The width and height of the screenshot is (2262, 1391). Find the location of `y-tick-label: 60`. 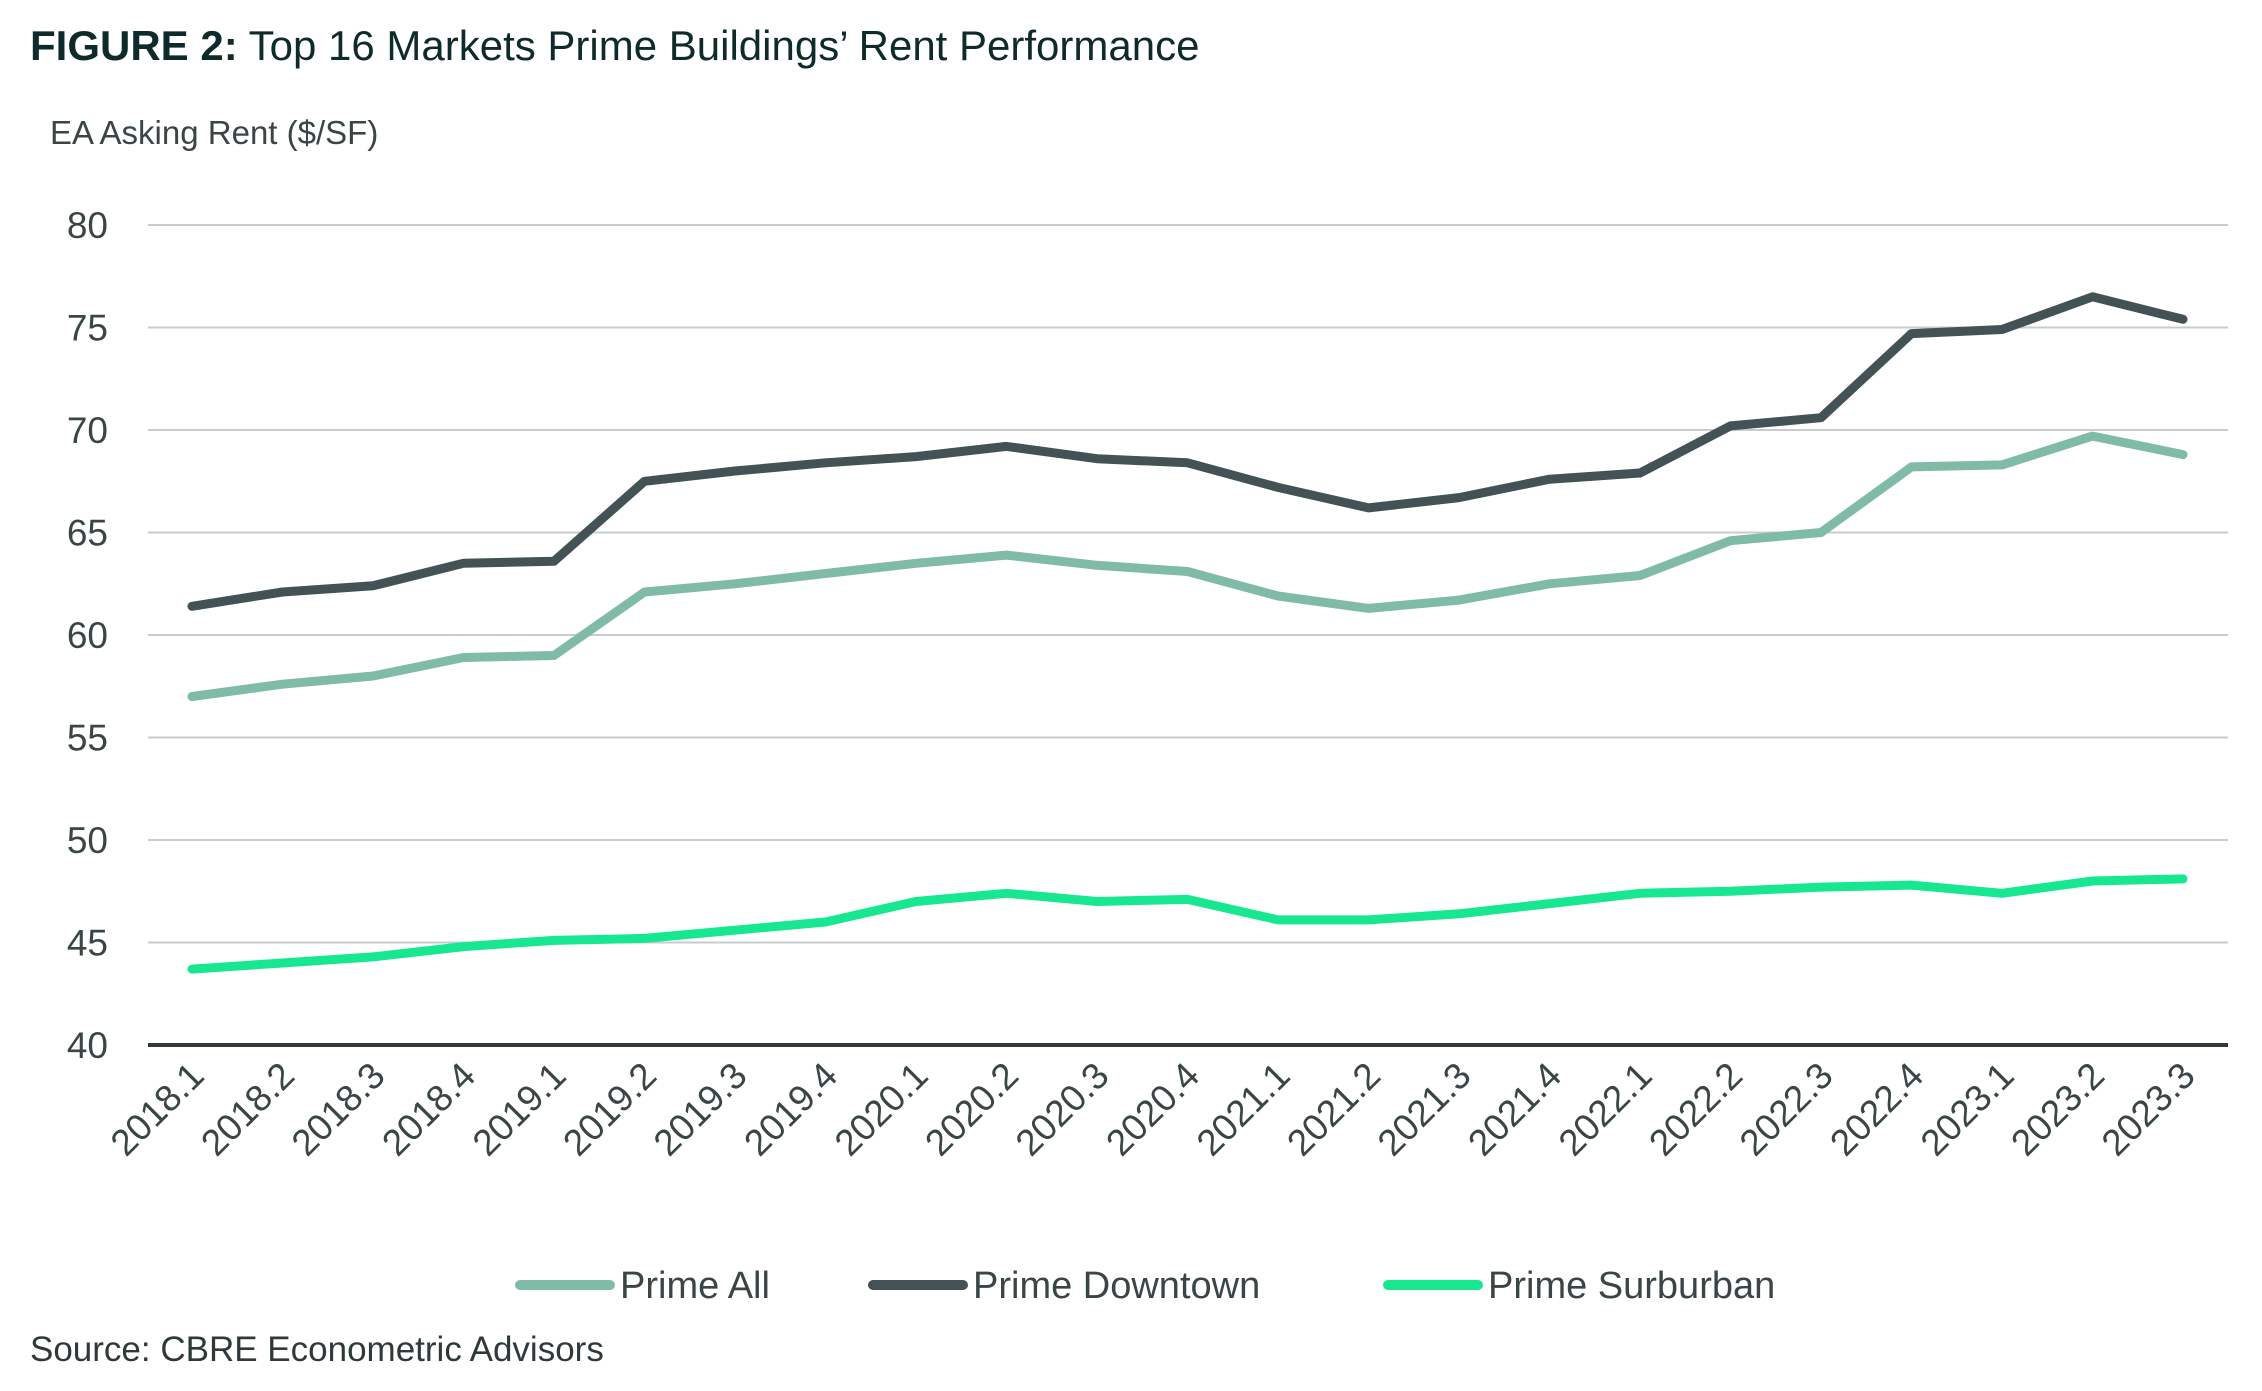

y-tick-label: 60 is located at coordinates (87, 635).